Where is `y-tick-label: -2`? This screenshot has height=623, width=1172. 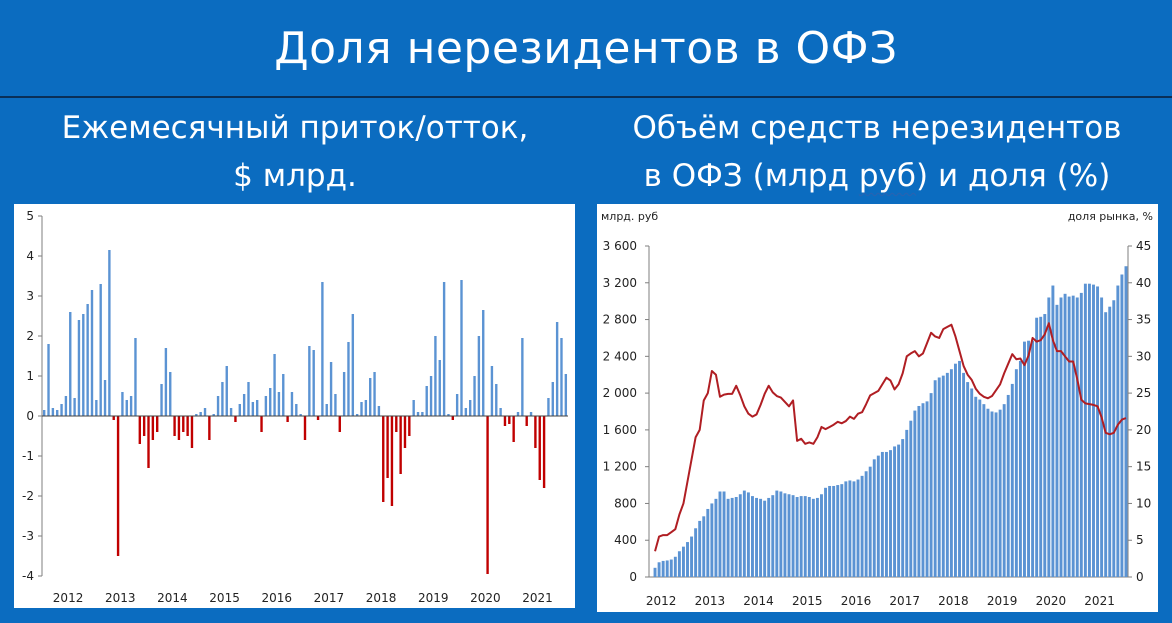 y-tick-label: -2 is located at coordinates (28, 496).